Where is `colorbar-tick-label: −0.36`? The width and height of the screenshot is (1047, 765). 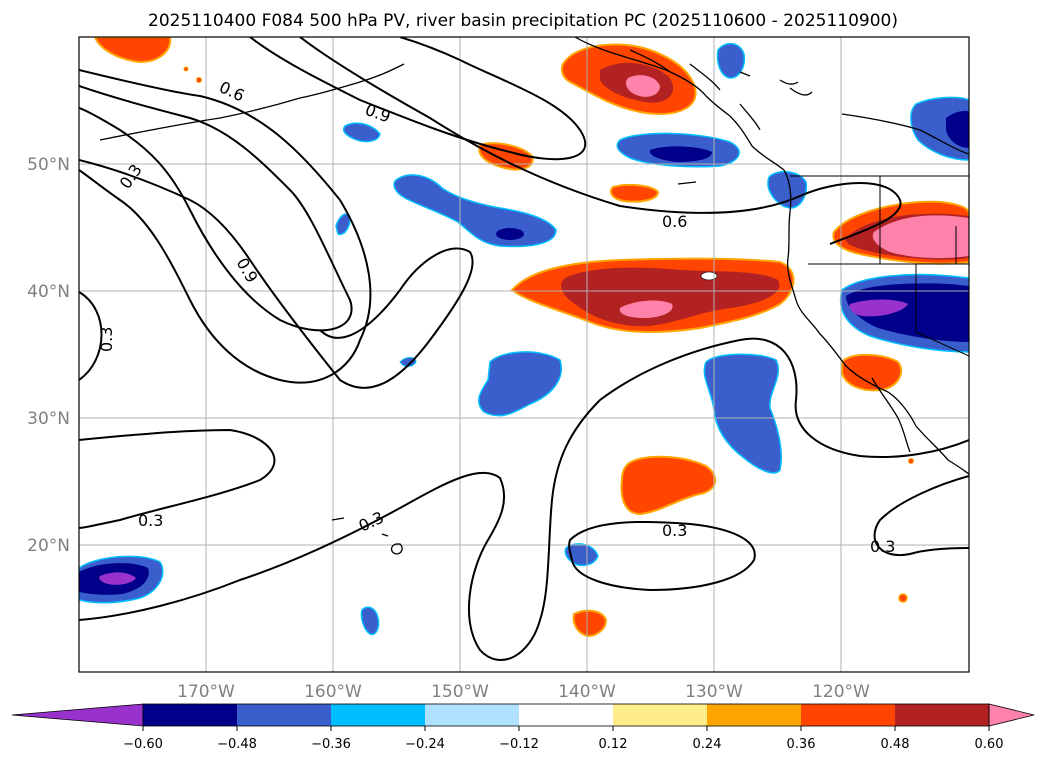 colorbar-tick-label: −0.36 is located at coordinates (331, 744).